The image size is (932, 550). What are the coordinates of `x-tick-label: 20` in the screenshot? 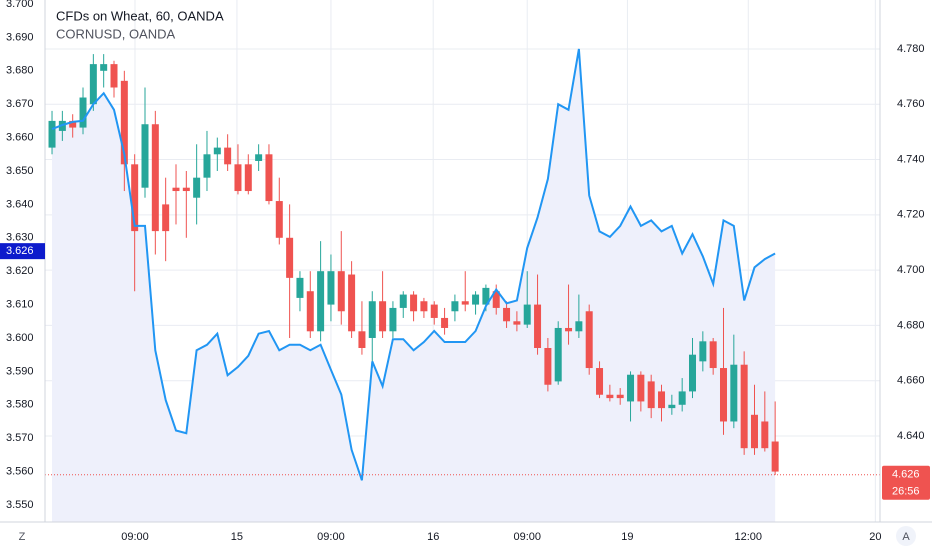 It's located at (875, 537).